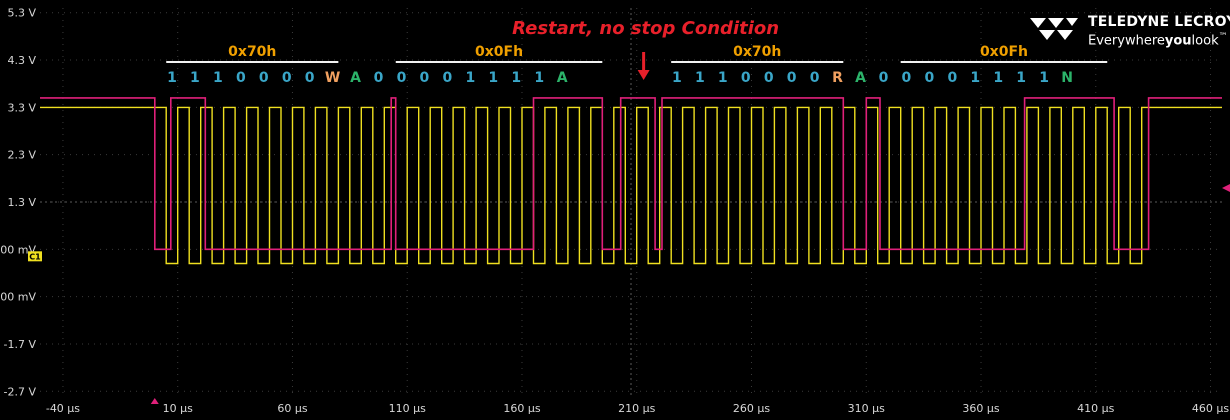 Image resolution: width=1230 pixels, height=420 pixels. What do you see at coordinates (751, 408) in the screenshot?
I see `x-tick-label: 260 µs` at bounding box center [751, 408].